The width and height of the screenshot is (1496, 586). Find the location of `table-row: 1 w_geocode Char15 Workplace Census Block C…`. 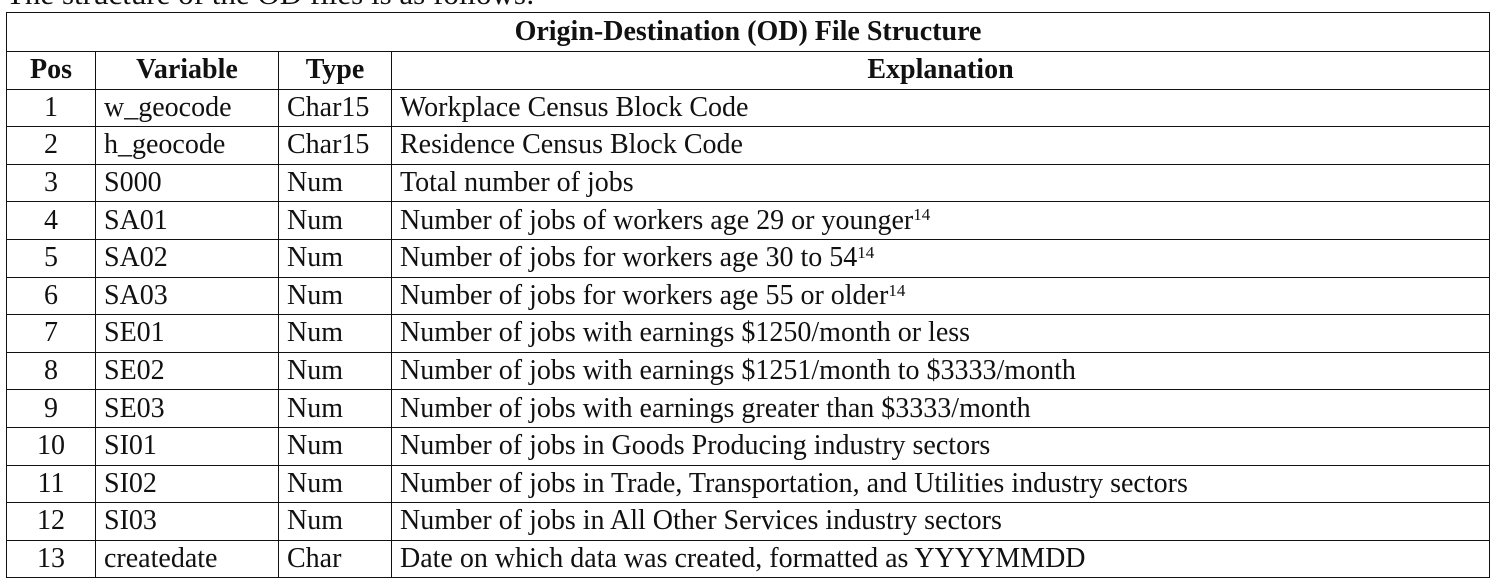

table-row: 1 w_geocode Char15 Workplace Census Block C… is located at coordinates (748, 108).